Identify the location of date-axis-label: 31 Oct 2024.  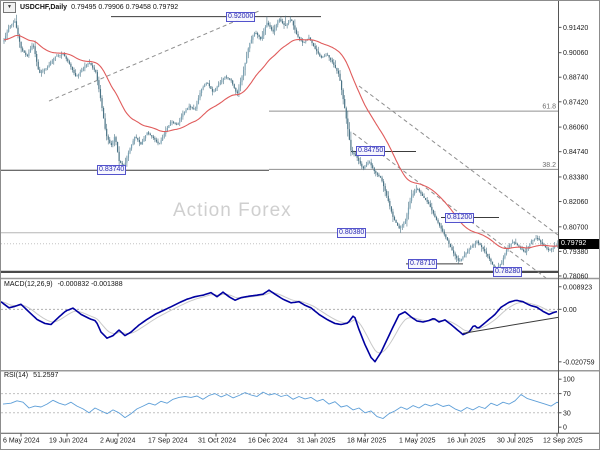
(217, 441).